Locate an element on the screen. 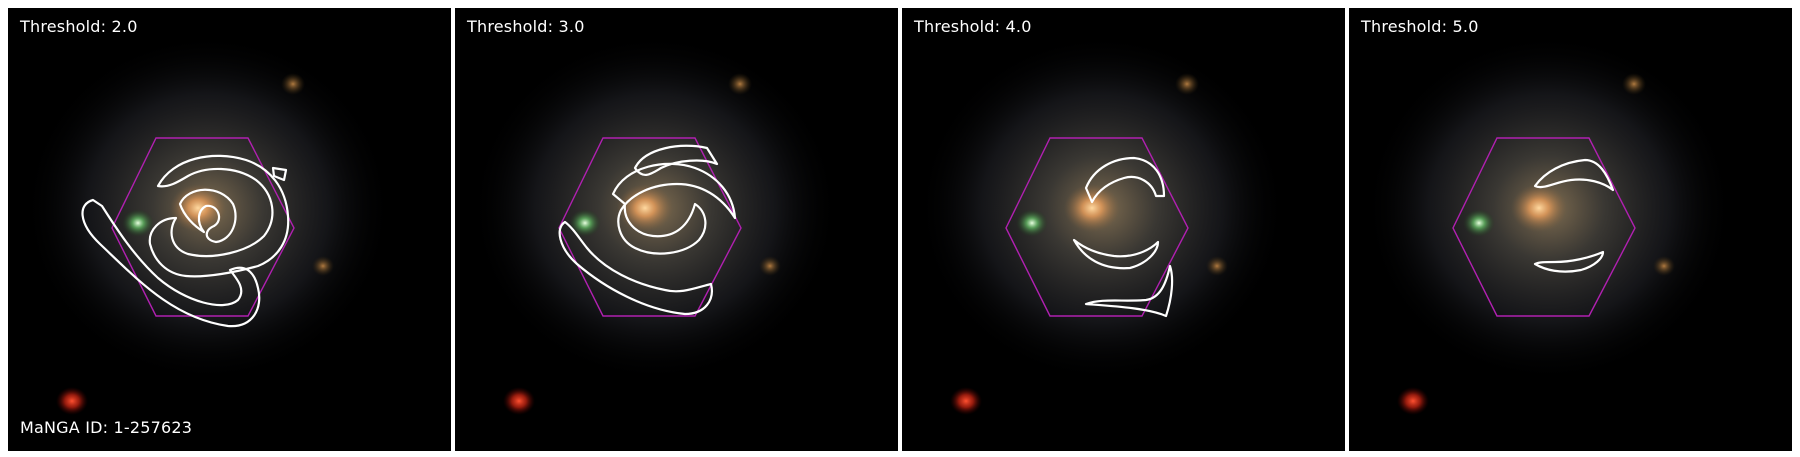  contour-fragment is located at coordinates (279, 174).